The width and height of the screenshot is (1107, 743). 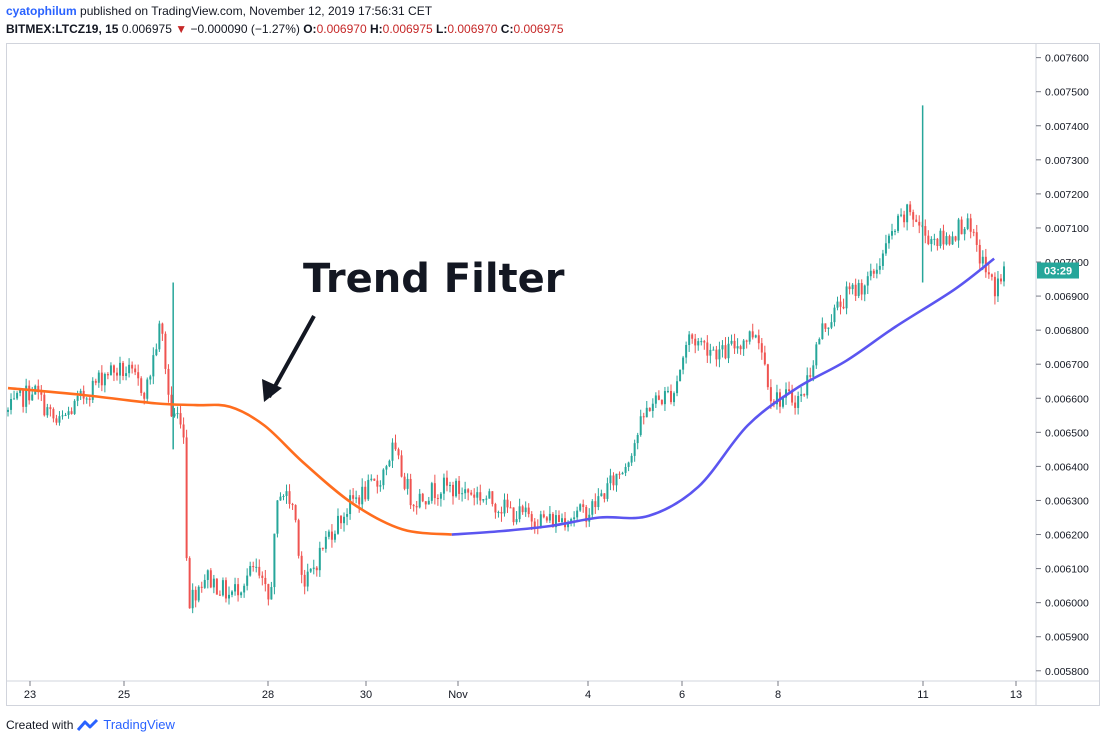 I want to click on arrow-head, so click(x=272, y=390).